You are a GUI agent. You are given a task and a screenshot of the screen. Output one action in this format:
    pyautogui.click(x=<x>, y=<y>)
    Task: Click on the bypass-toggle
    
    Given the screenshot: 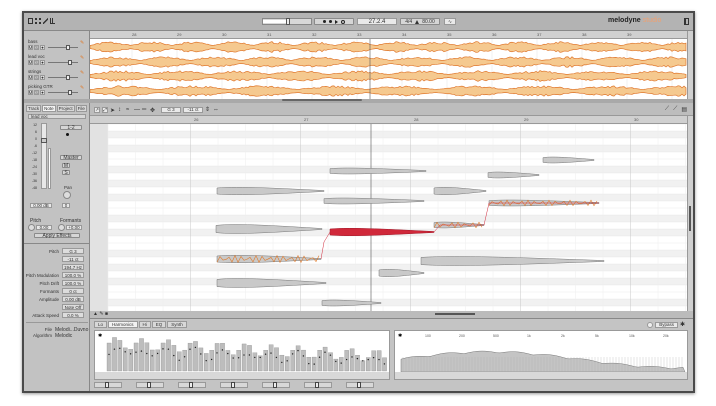 What is the action you would take?
    pyautogui.click(x=650, y=324)
    